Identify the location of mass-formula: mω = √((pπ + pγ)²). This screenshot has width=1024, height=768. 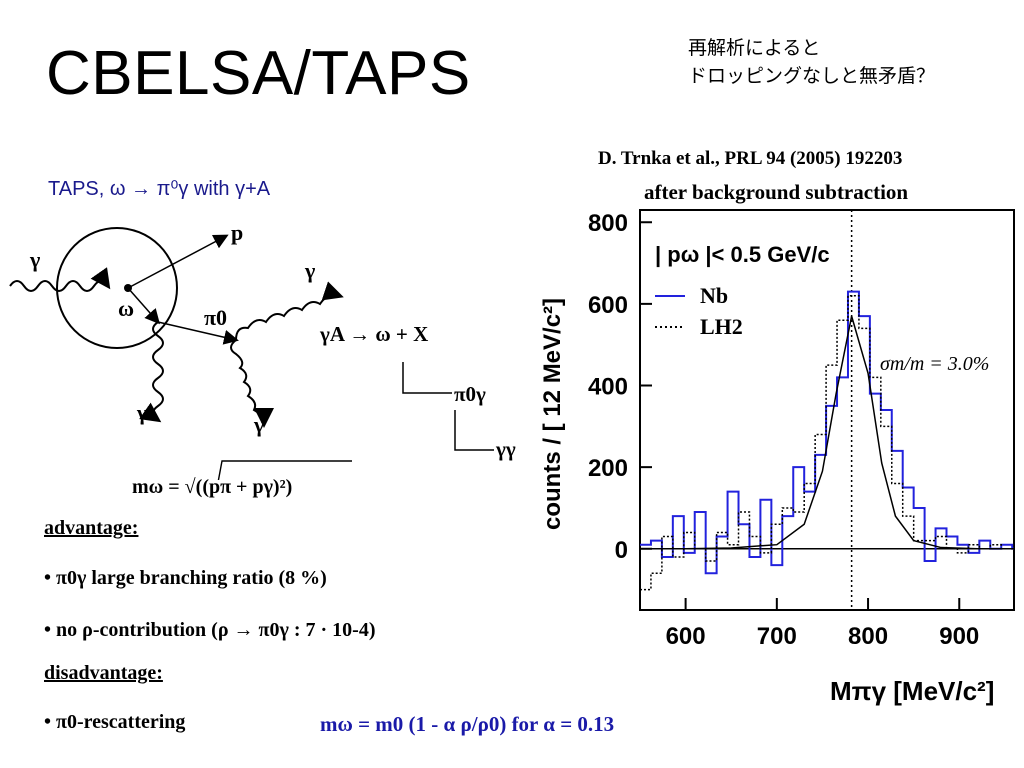
(212, 487).